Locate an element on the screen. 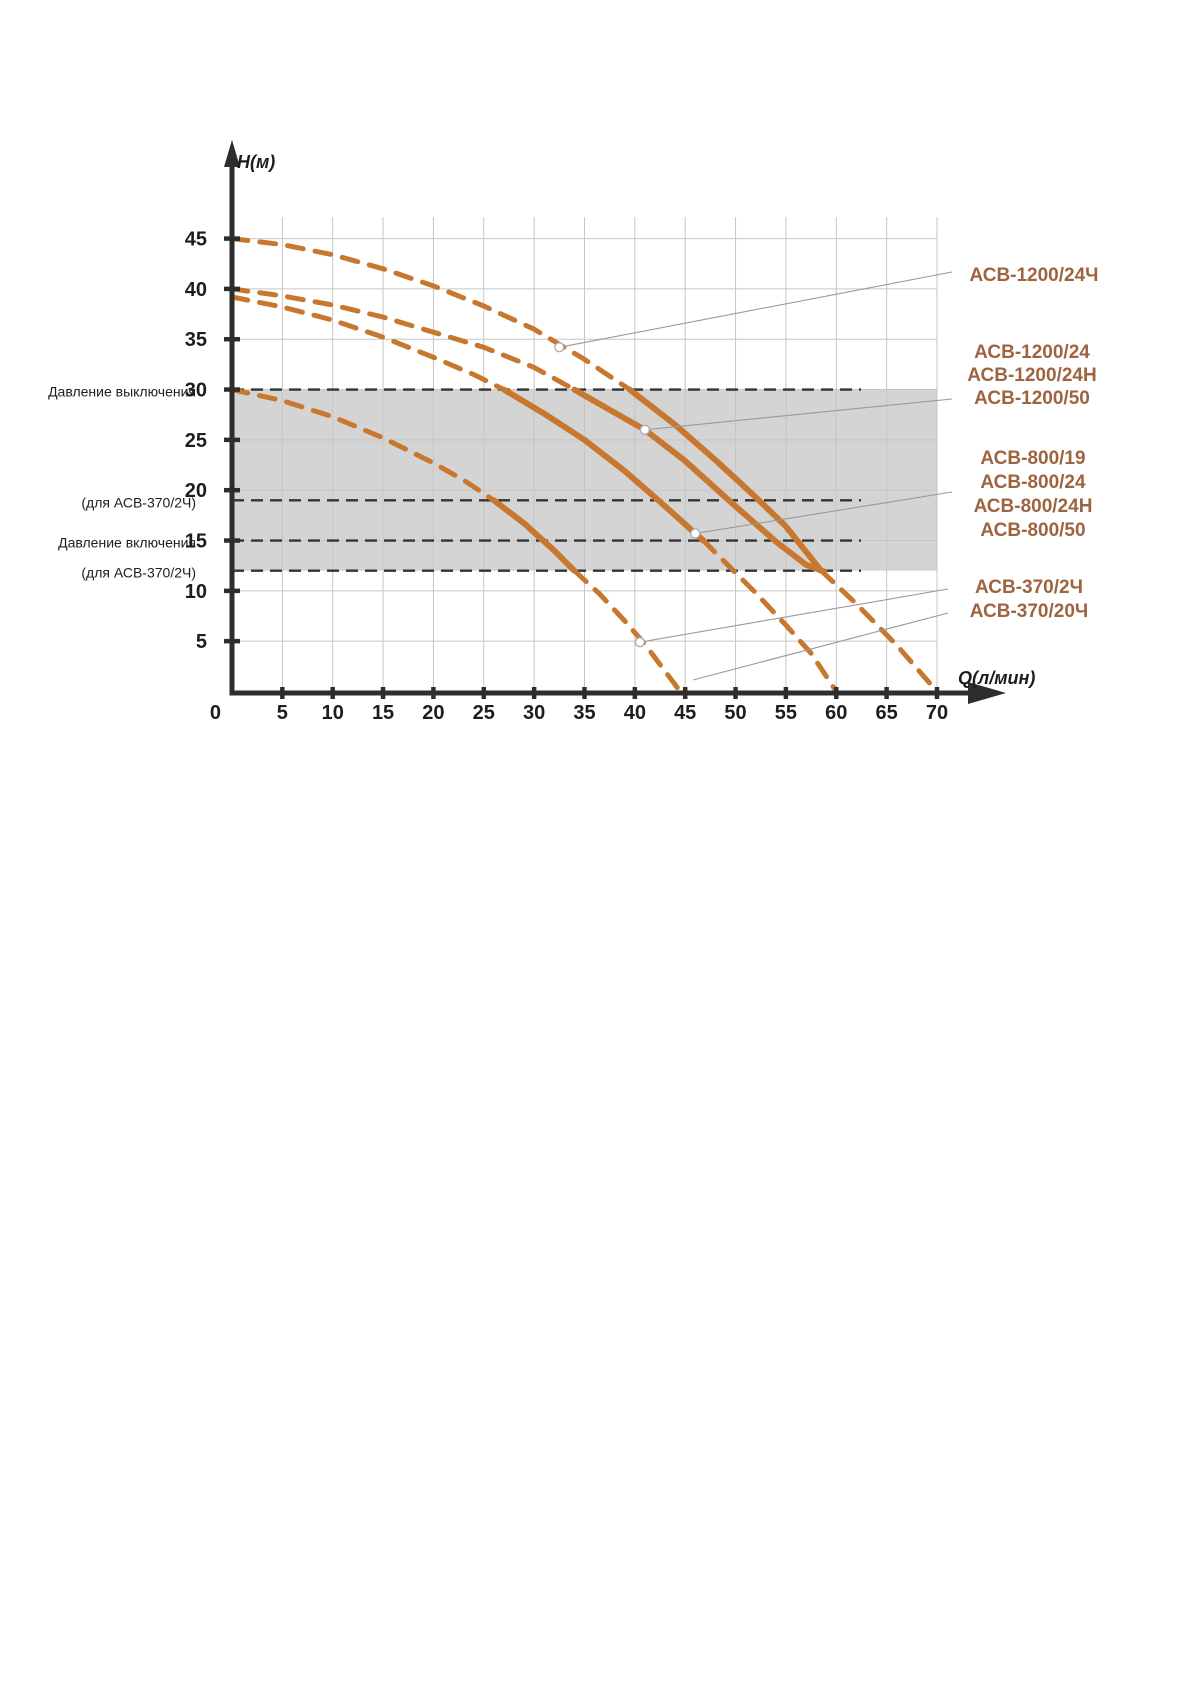 This screenshot has height=1684, width=1191. pressure-line-label-3: (для АСВ-370/2Ч) is located at coordinates (138, 573).